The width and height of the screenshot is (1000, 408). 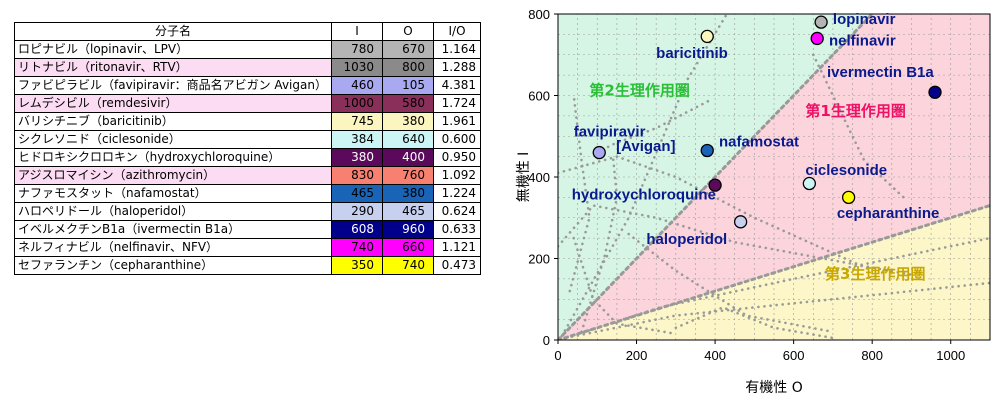 I want to click on point-label: favipiravir, so click(x=610, y=131).